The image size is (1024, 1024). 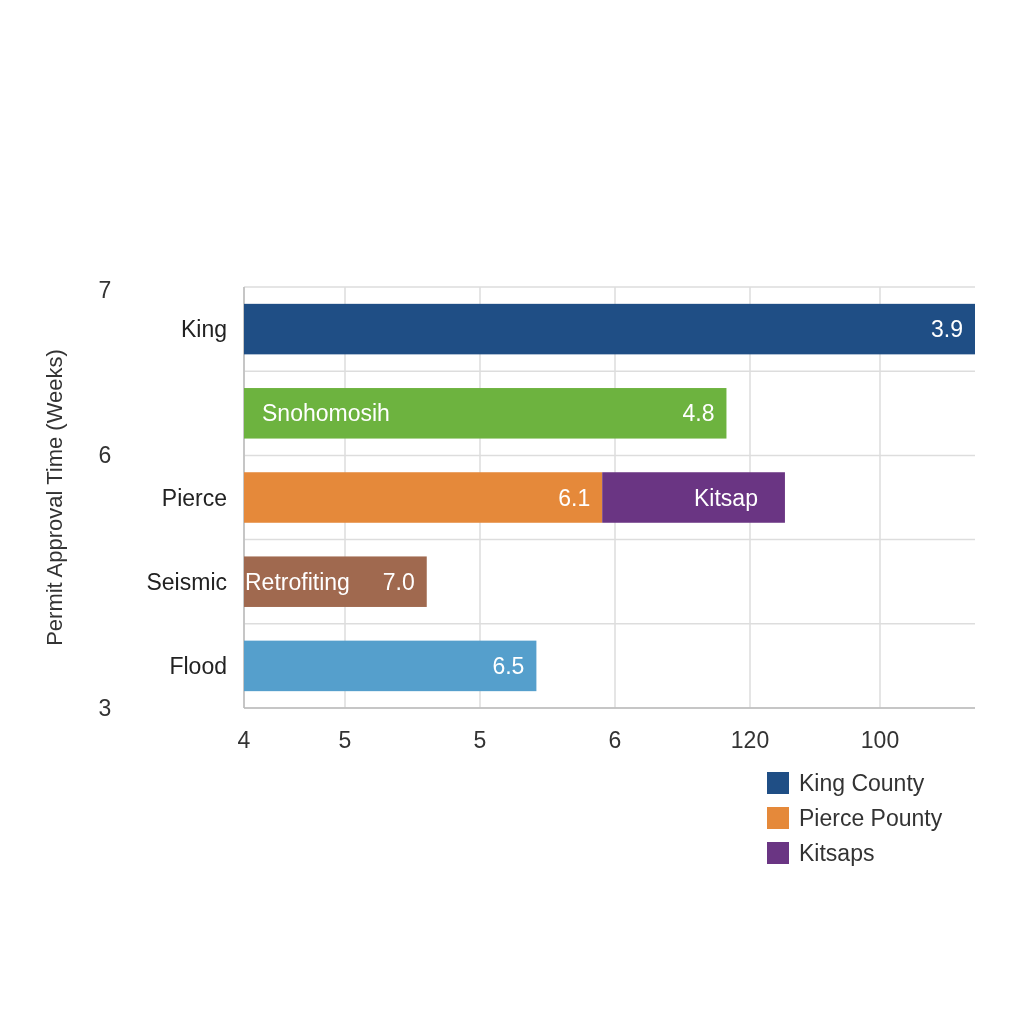 I want to click on text: 100, so click(x=880, y=740).